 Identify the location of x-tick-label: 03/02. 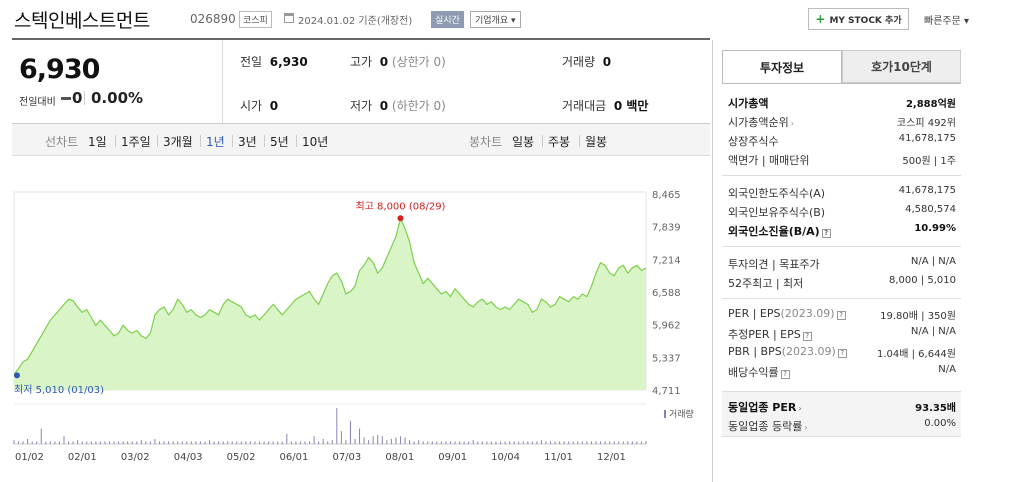
(135, 457).